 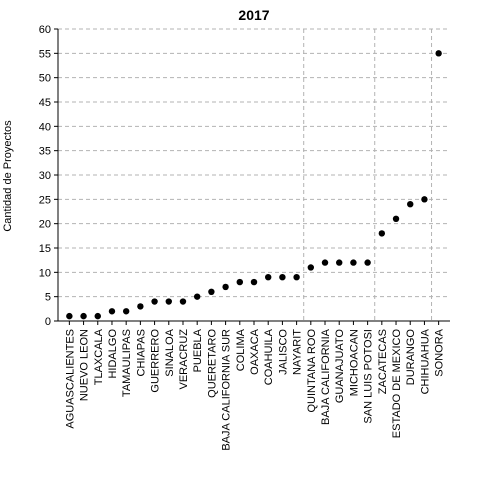 I want to click on x-tick-label: COAHUILA, so click(x=269, y=356).